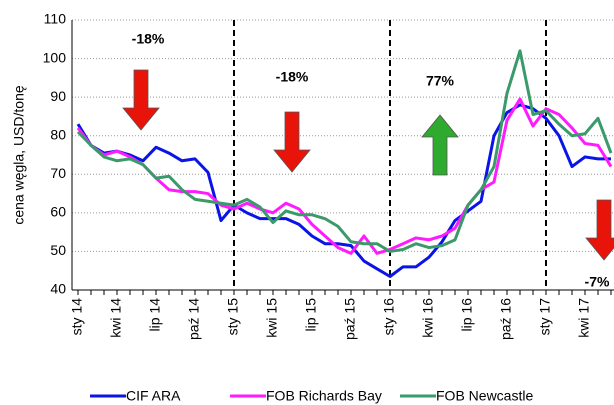  What do you see at coordinates (194, 319) in the screenshot?
I see `x-tick-label: paź 14` at bounding box center [194, 319].